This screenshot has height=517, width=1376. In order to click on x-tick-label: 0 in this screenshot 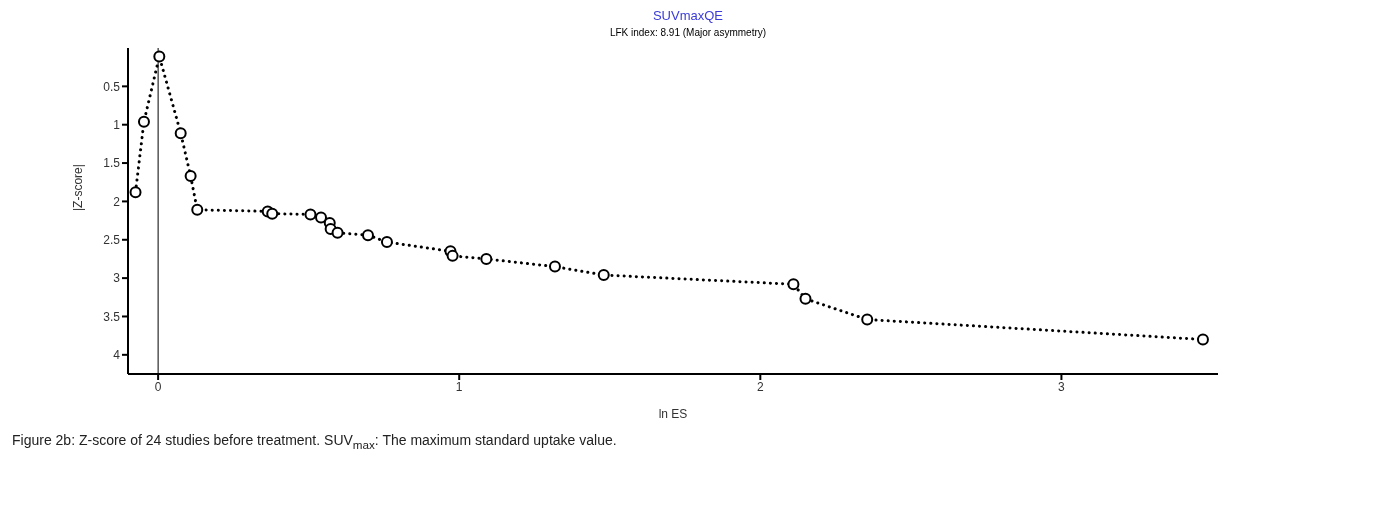, I will do `click(158, 386)`.